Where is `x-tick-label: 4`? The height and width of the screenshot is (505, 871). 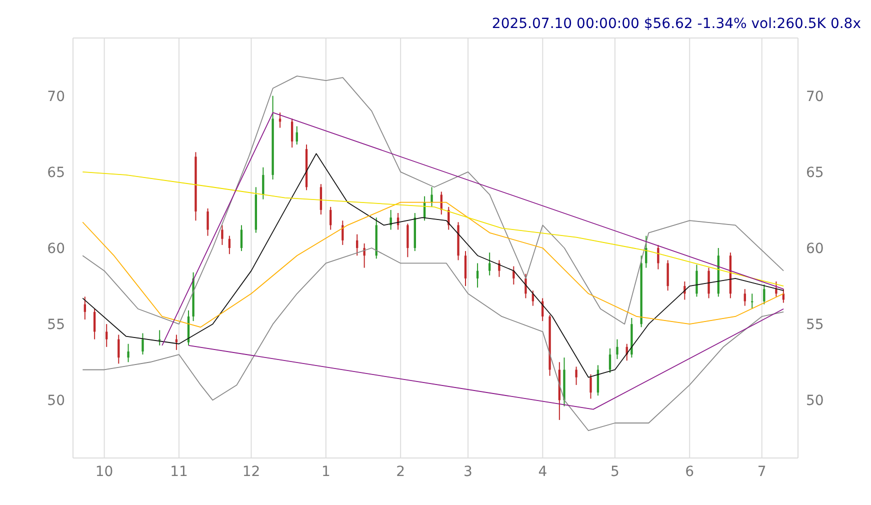 x-tick-label: 4 is located at coordinates (543, 472).